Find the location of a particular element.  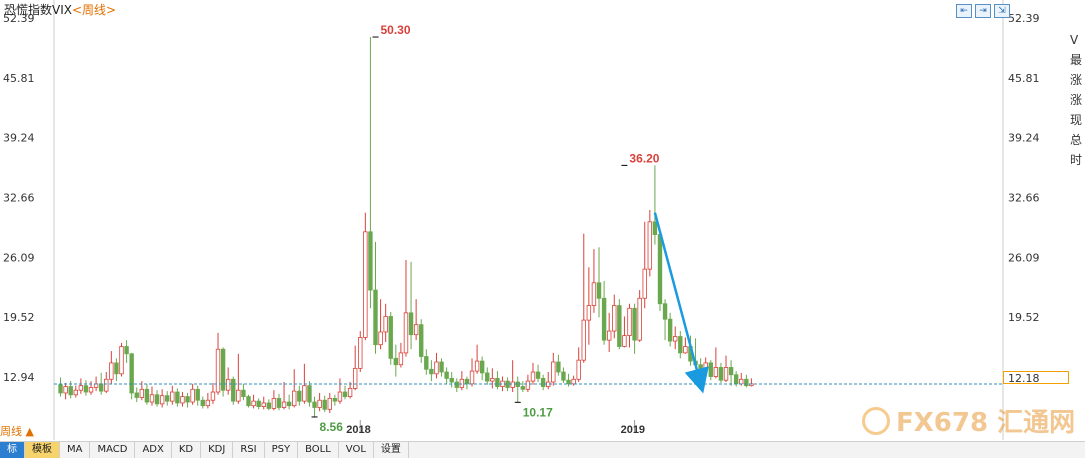

tab-settings: 设置 is located at coordinates (391, 450).